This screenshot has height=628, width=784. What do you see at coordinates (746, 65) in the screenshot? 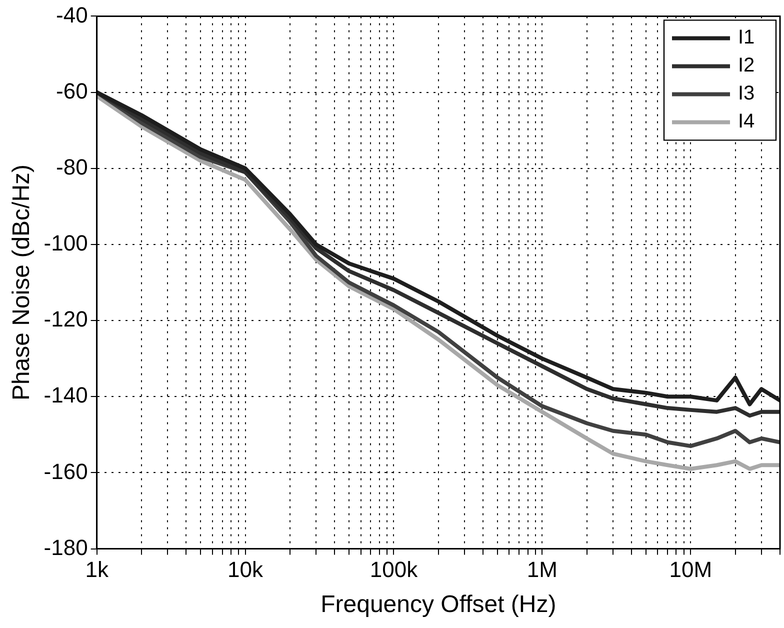
I see `legend-label: I2` at bounding box center [746, 65].